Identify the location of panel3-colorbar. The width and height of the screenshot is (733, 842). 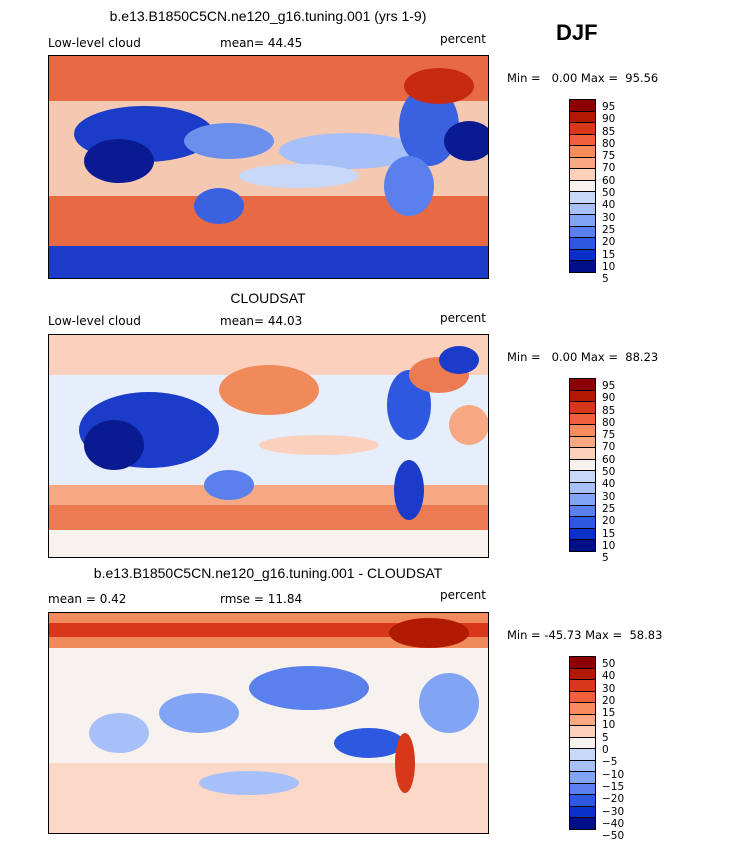
(582, 743).